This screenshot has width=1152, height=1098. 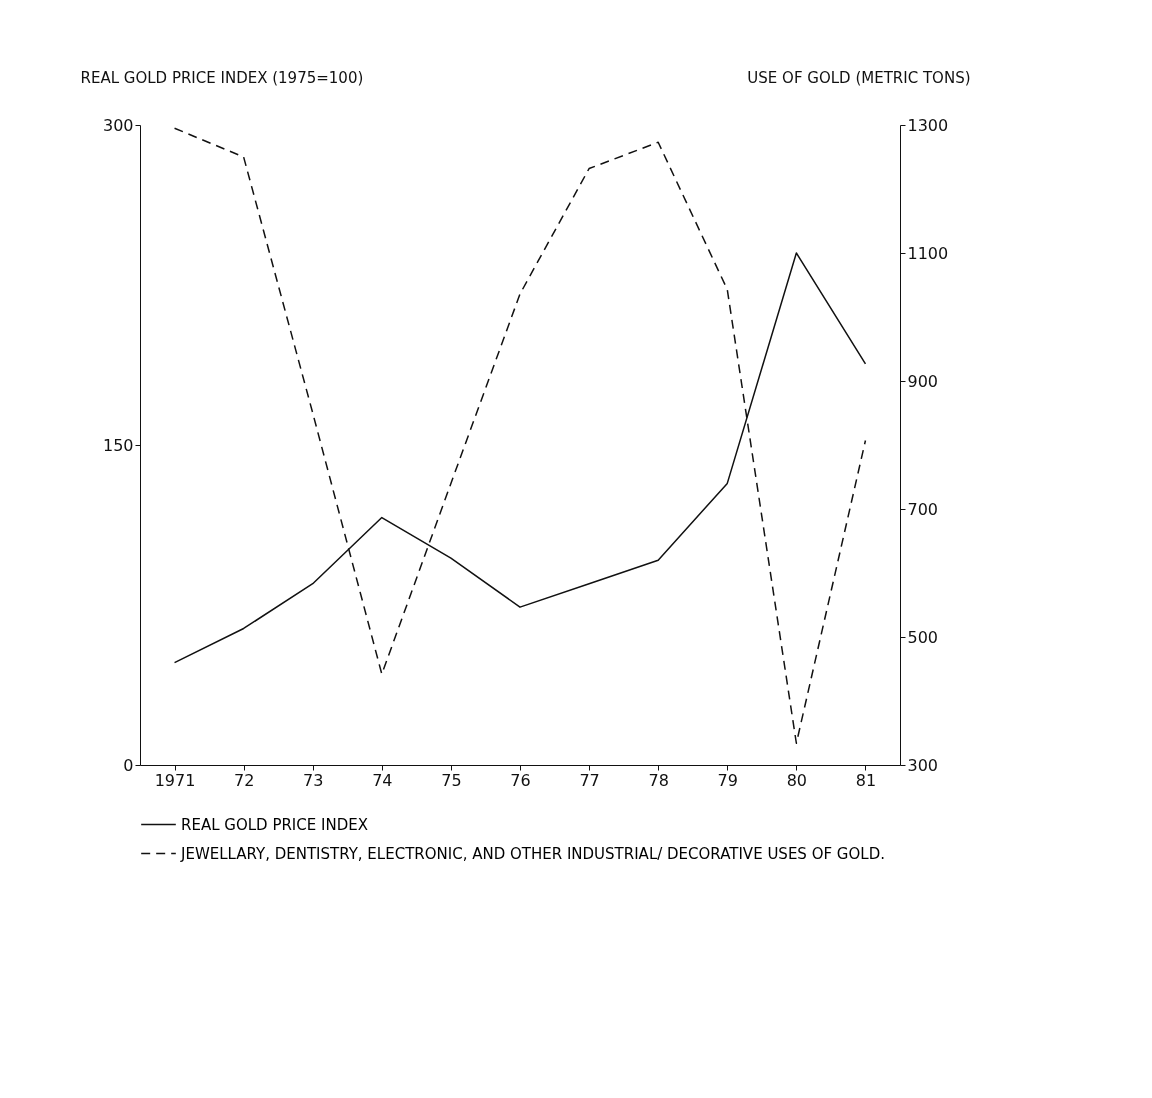 What do you see at coordinates (797, 780) in the screenshot?
I see `x-tick-label: 80` at bounding box center [797, 780].